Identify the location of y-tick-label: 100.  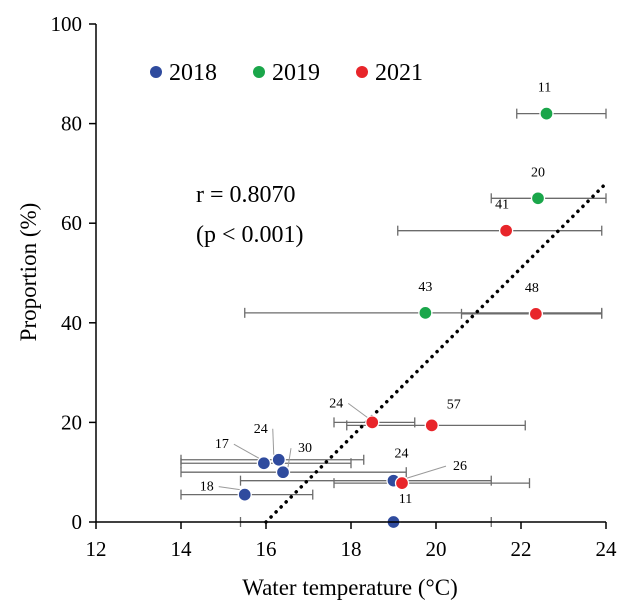
(67, 24).